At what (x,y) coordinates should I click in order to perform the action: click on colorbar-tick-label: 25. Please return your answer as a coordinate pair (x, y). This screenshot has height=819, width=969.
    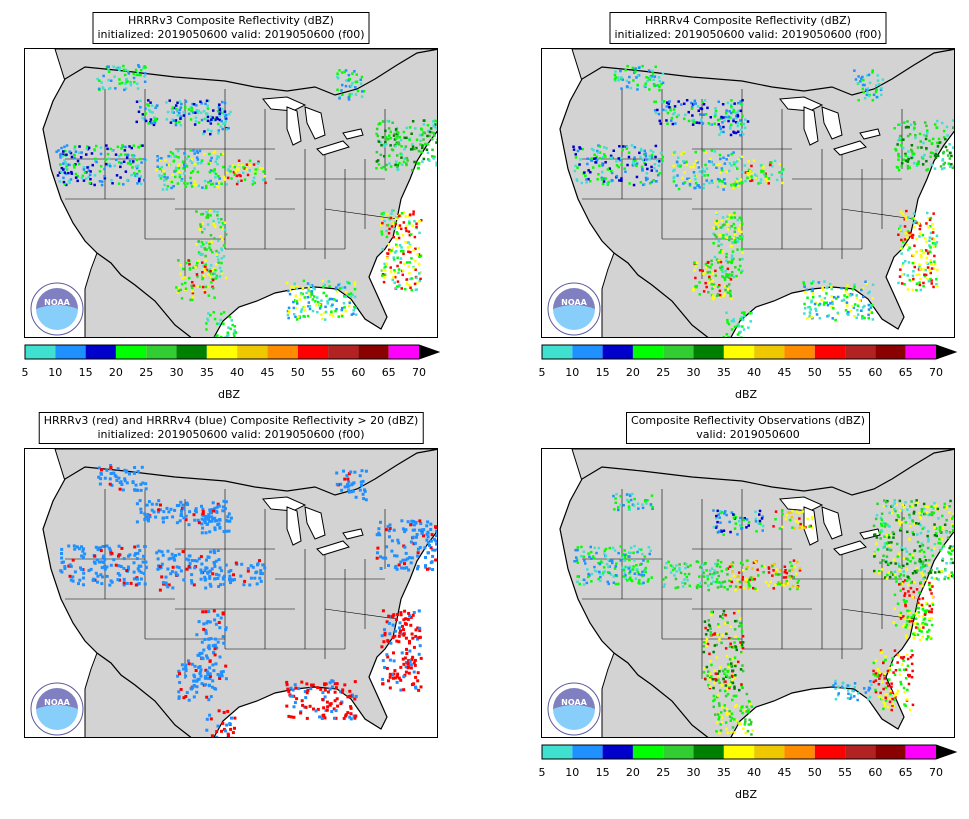
    Looking at the image, I should click on (663, 372).